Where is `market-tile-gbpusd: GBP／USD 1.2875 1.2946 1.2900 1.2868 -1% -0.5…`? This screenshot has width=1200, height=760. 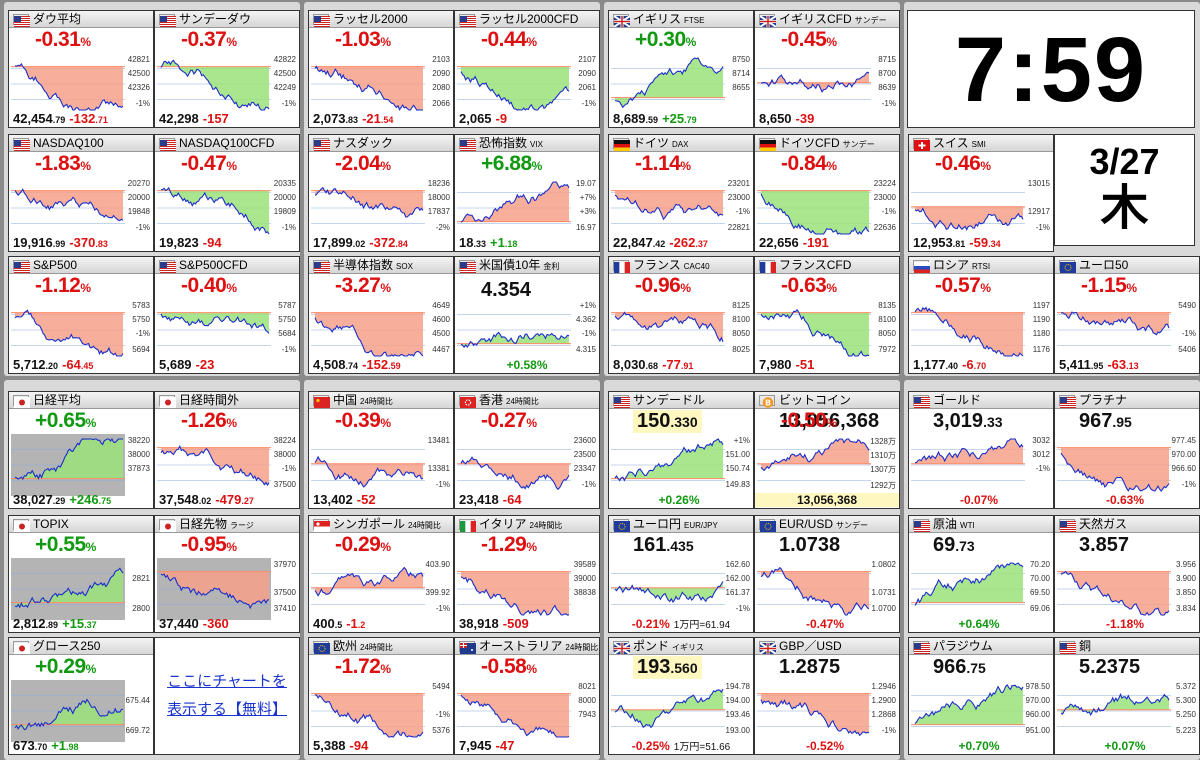 market-tile-gbpusd: GBP／USD 1.2875 1.2946 1.2900 1.2868 -1% -0.5… is located at coordinates (827, 696).